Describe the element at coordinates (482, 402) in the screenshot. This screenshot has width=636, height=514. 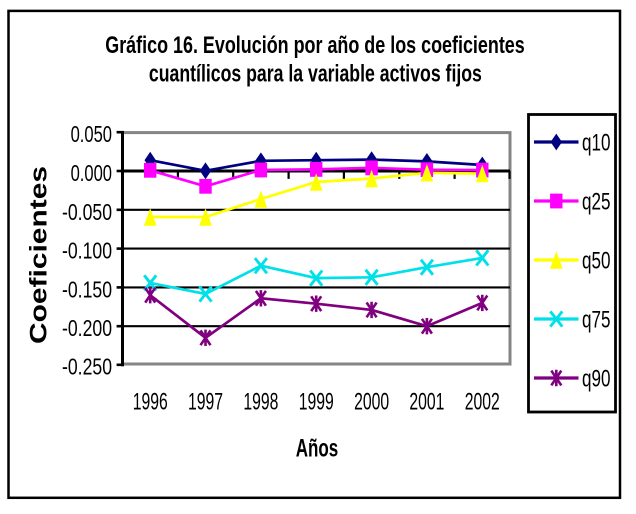
I see `svg-text: 2002` at that location.